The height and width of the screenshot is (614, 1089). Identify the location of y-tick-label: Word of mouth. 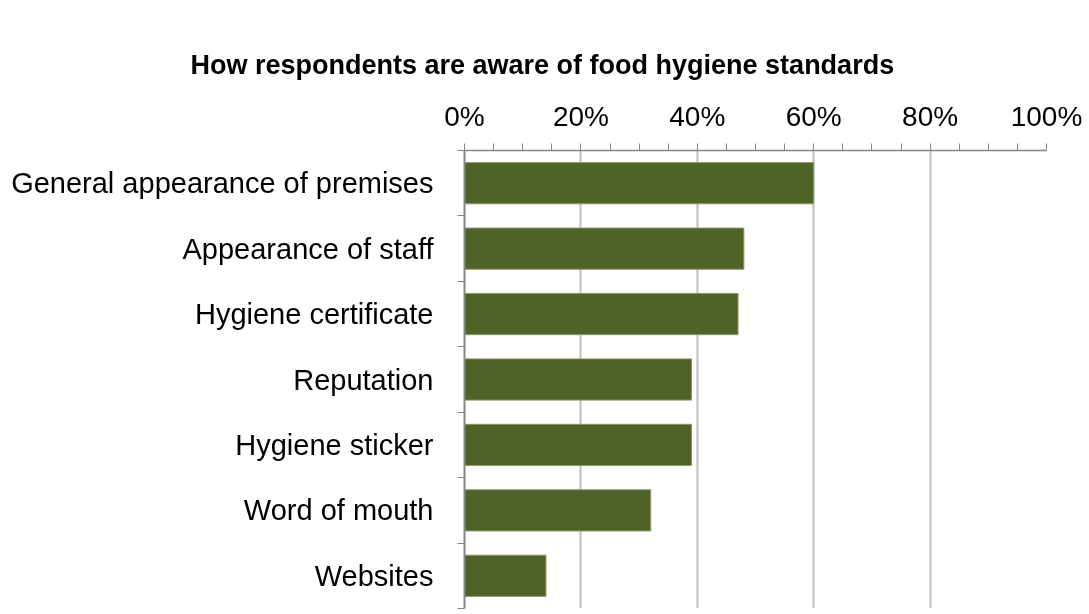
(338, 510).